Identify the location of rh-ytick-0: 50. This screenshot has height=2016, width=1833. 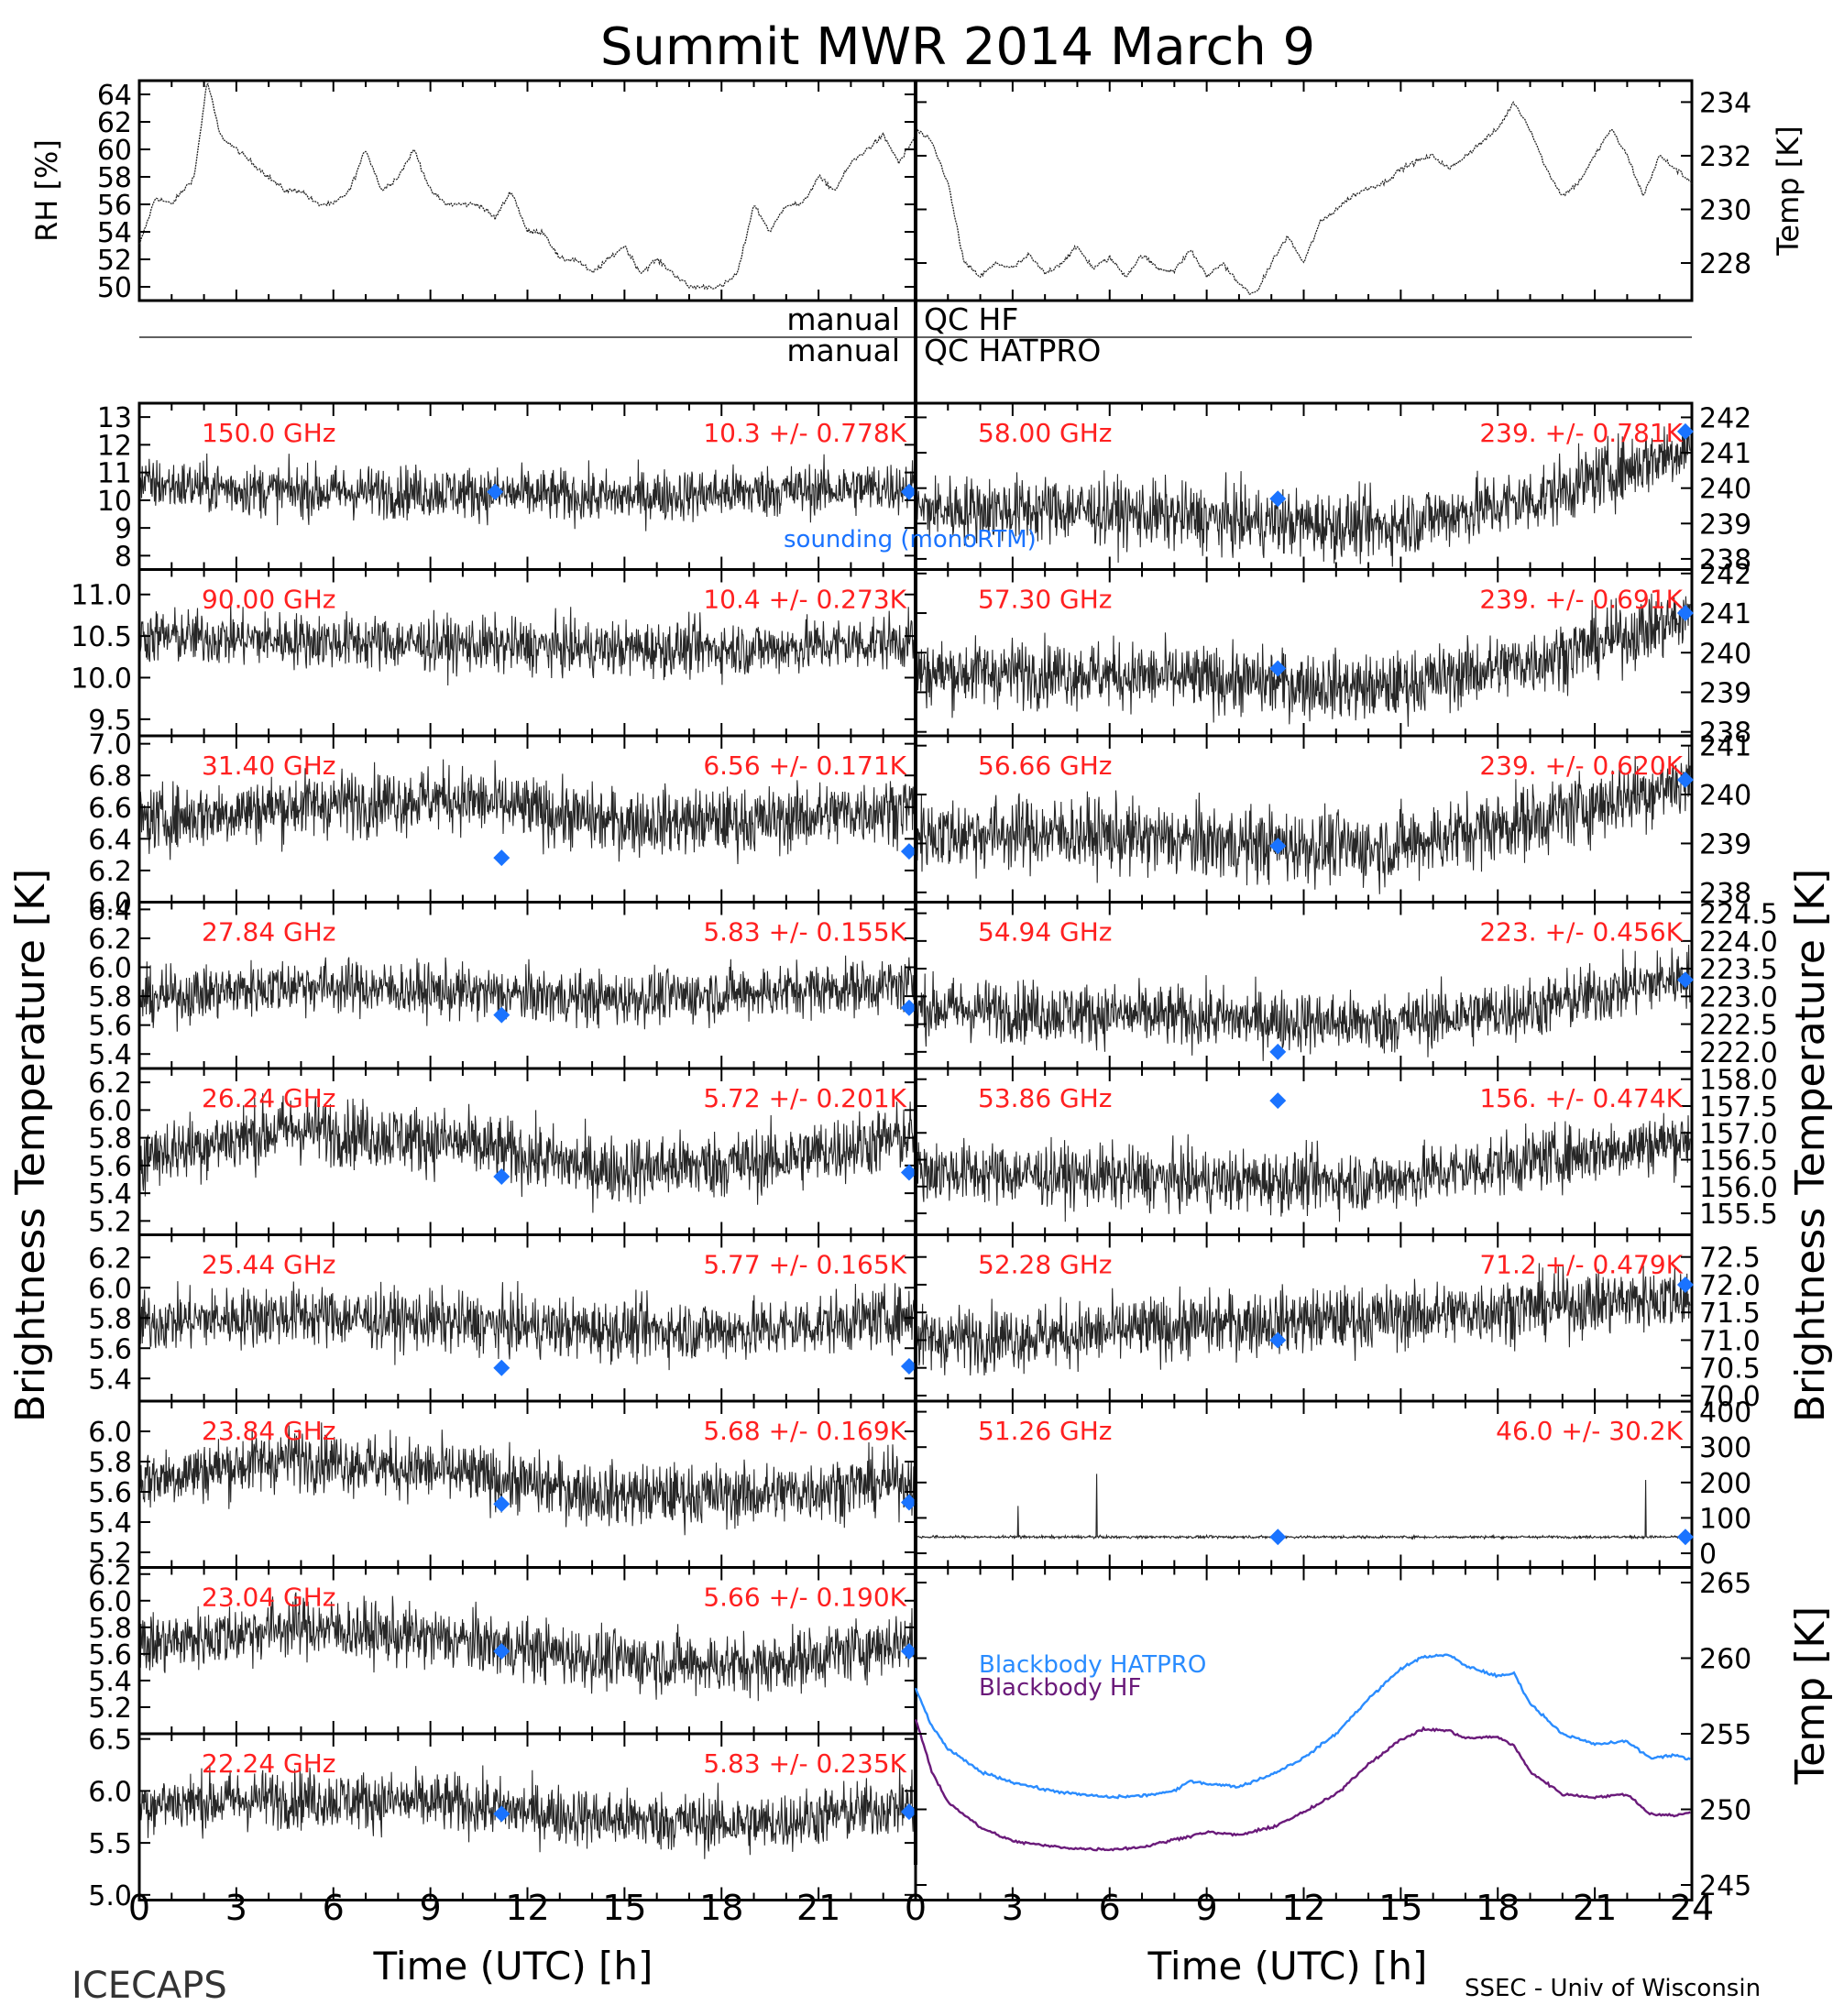
(114, 288).